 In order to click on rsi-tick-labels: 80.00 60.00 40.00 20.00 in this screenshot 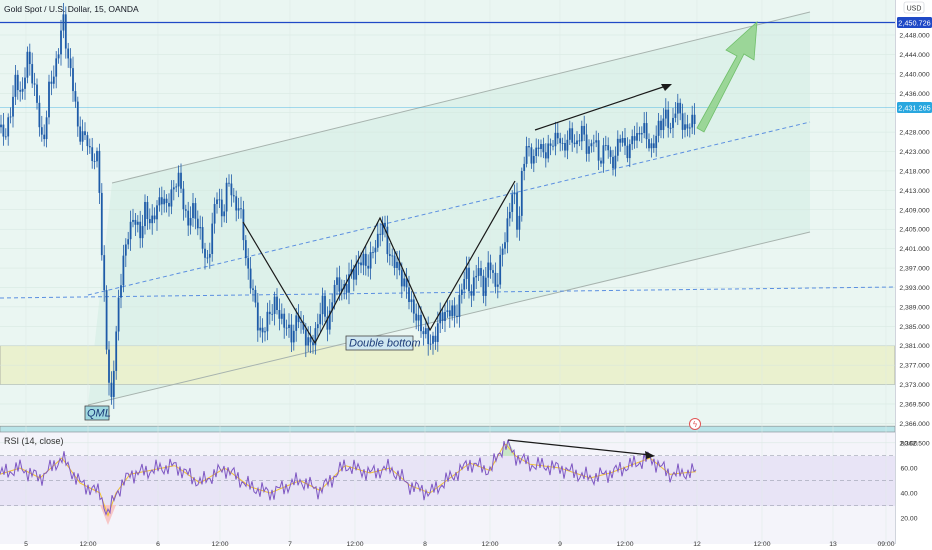, I will do `click(908, 482)`.